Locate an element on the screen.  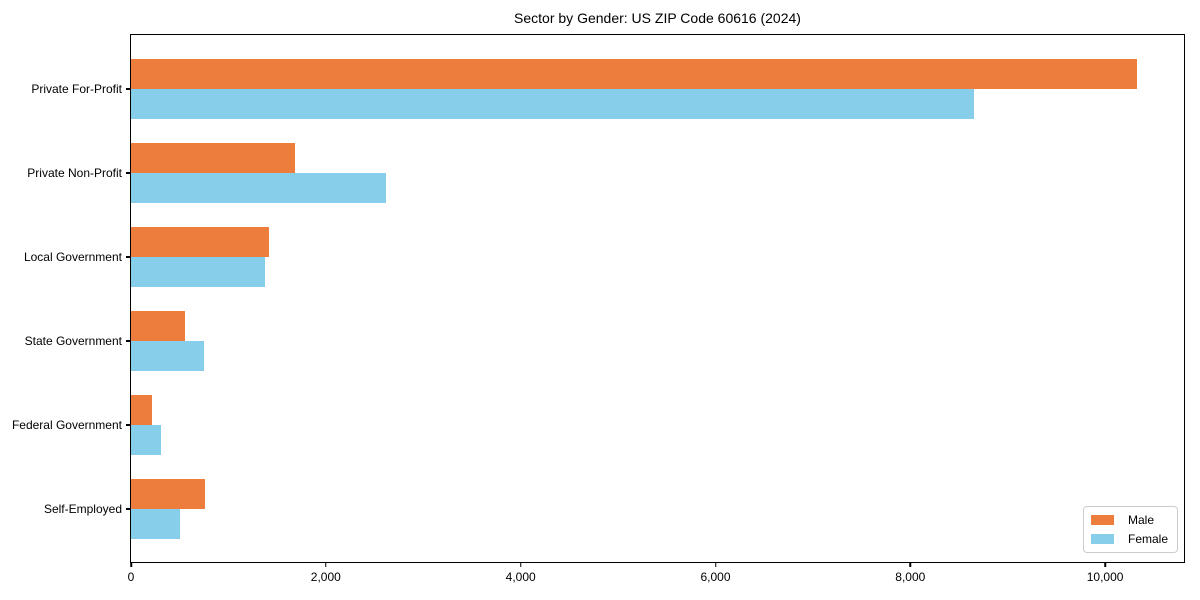
legend-item-female: Female is located at coordinates (1129, 539).